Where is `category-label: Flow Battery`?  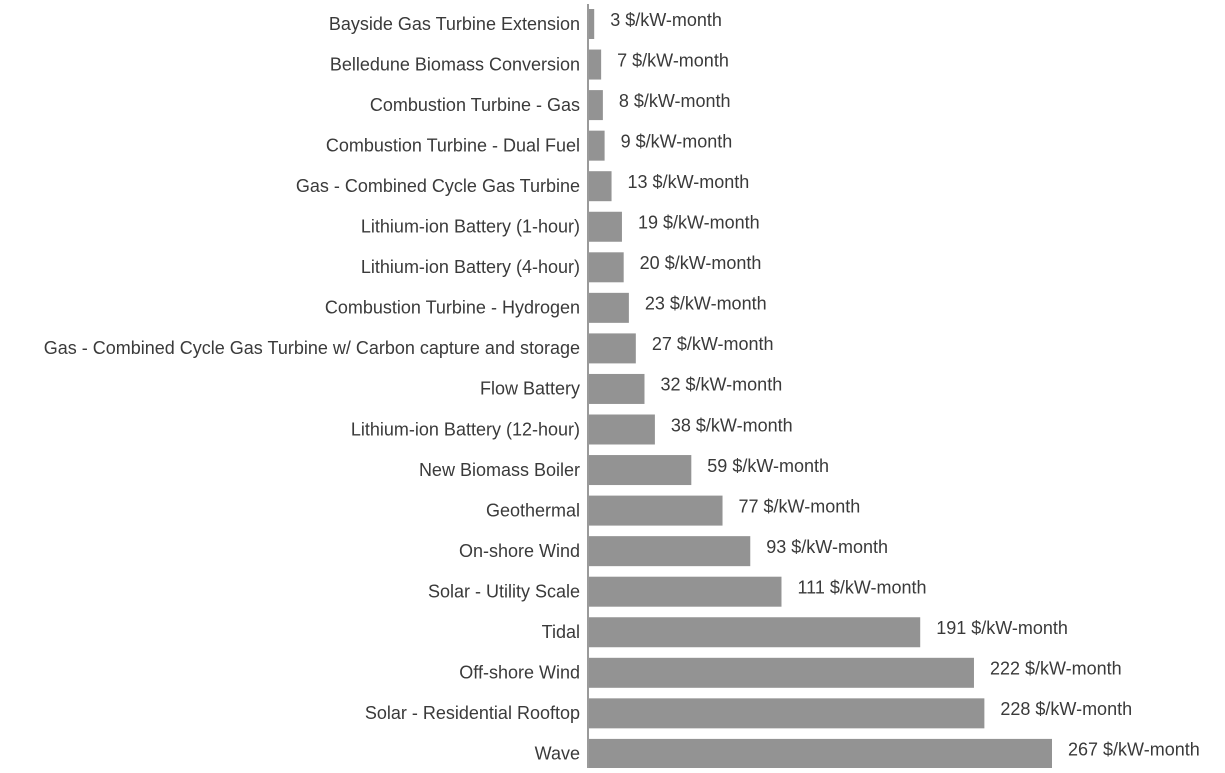
category-label: Flow Battery is located at coordinates (530, 389).